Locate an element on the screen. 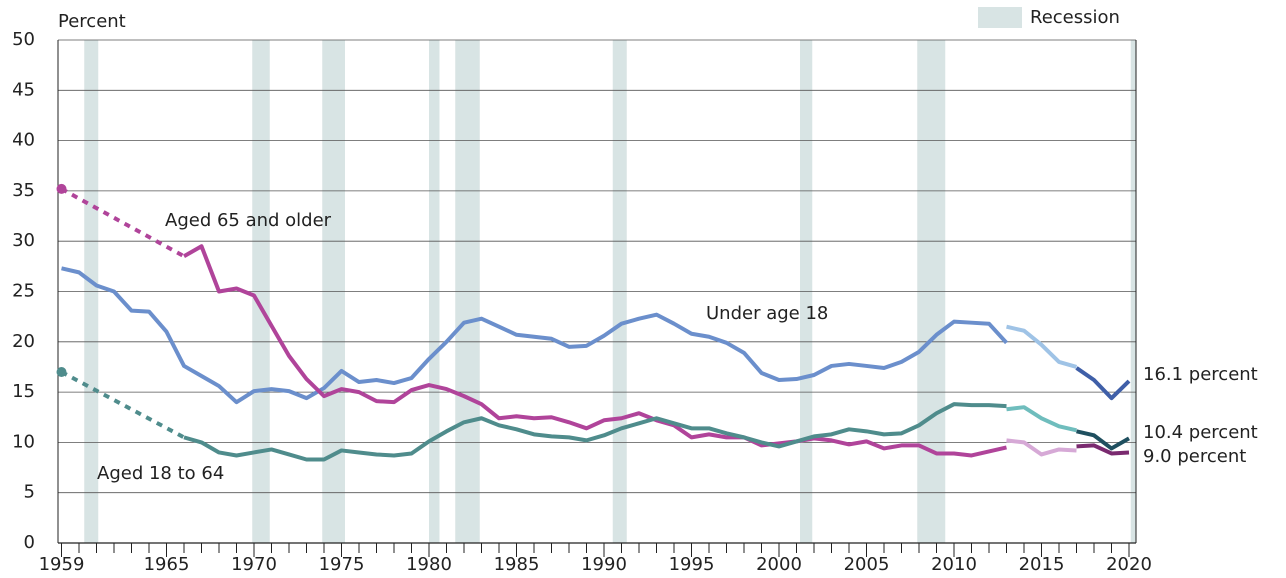  annotation: 9.0 percent is located at coordinates (1194, 456).